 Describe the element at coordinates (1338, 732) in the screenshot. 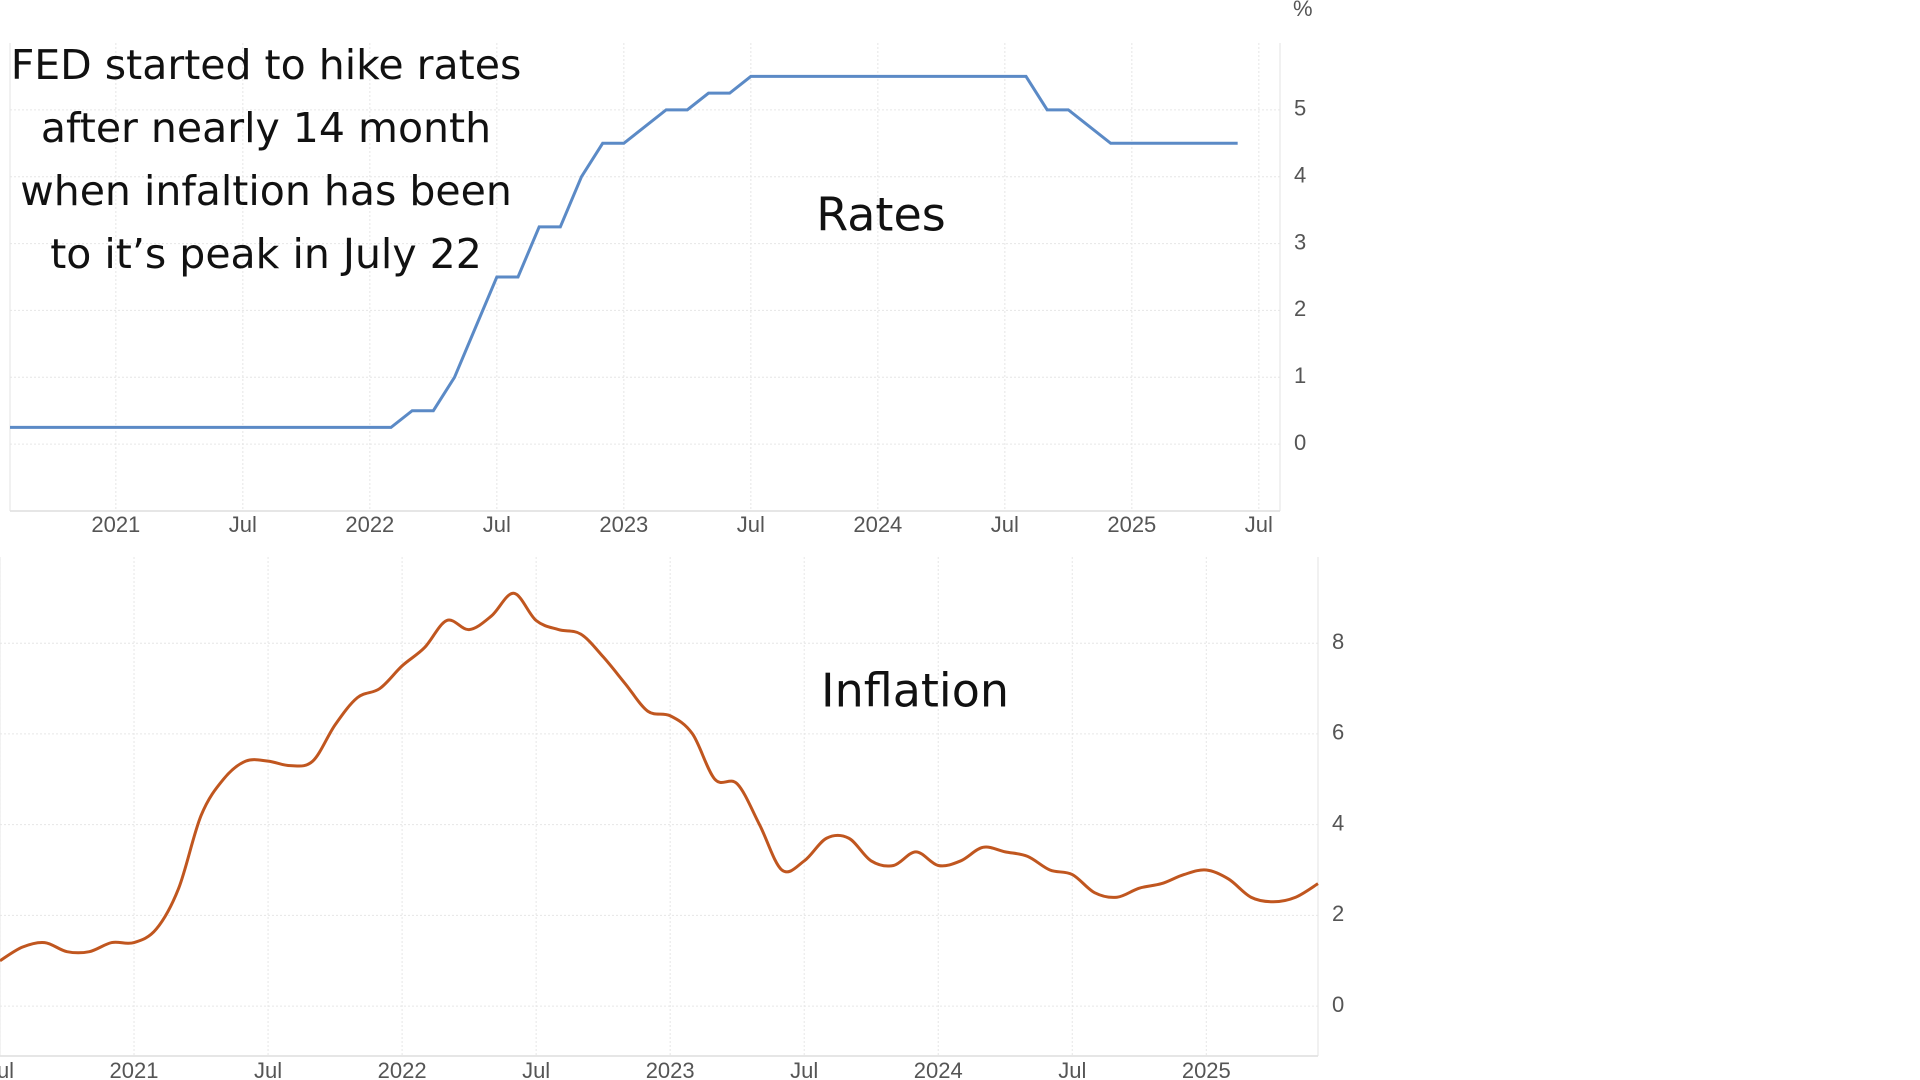

I see `y-tick-label: 6` at that location.